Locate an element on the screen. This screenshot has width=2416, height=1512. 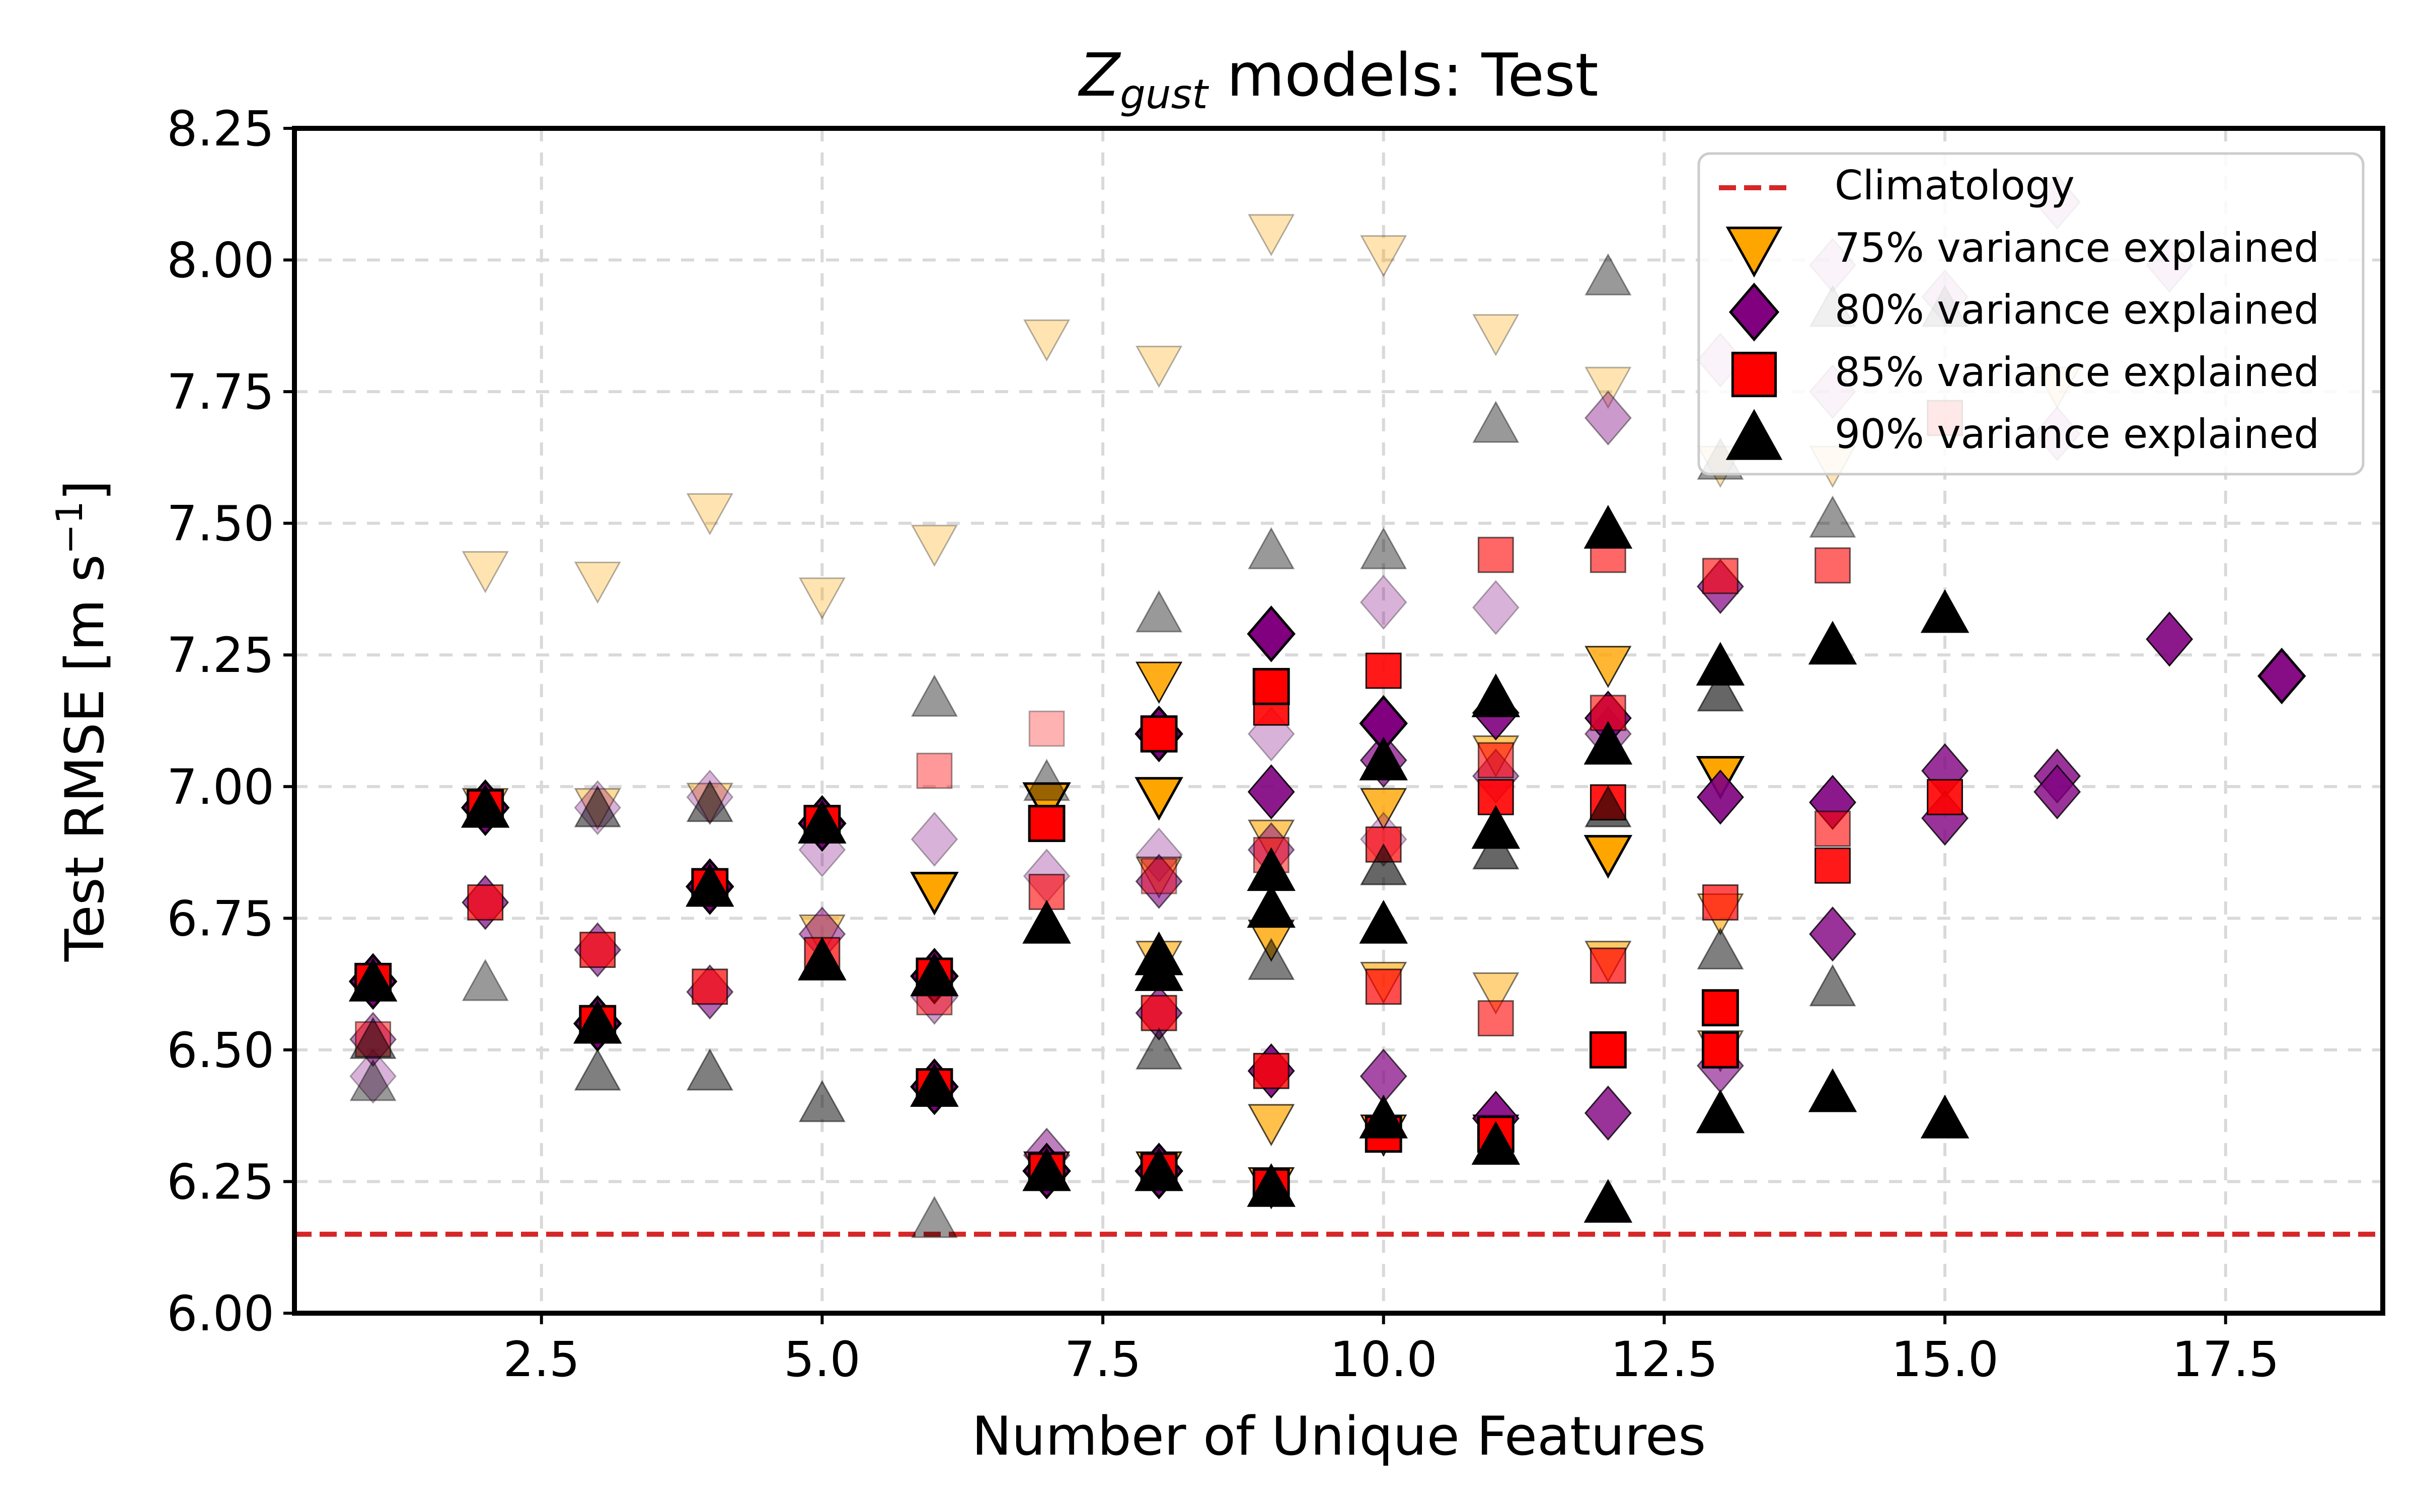
legend-markers is located at coordinates (1754, 343).